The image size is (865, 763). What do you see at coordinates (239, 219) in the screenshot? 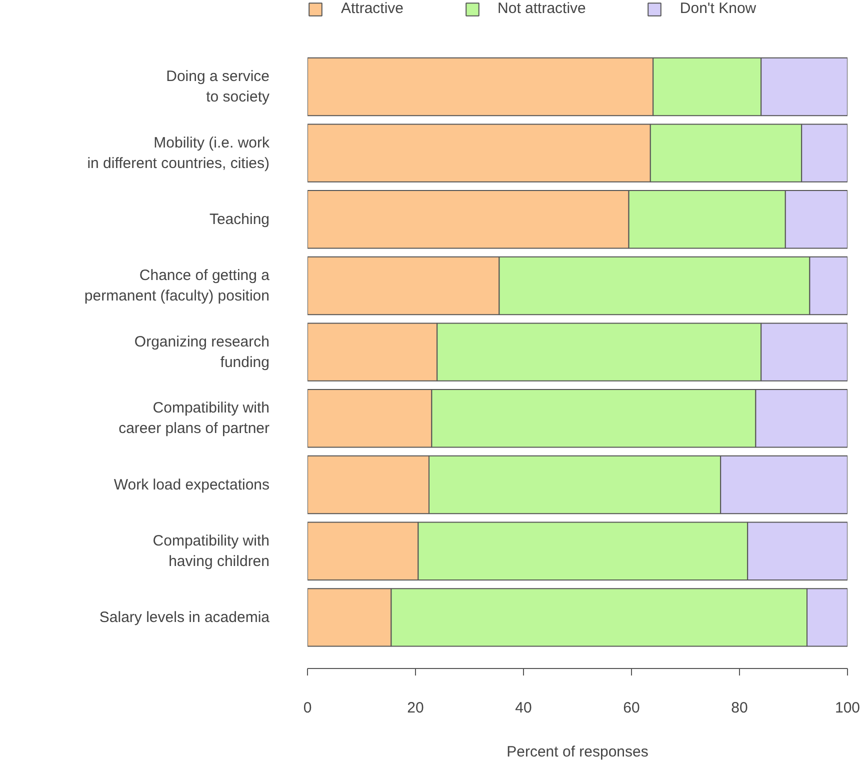
I see `y-tick-label: Teaching` at bounding box center [239, 219].